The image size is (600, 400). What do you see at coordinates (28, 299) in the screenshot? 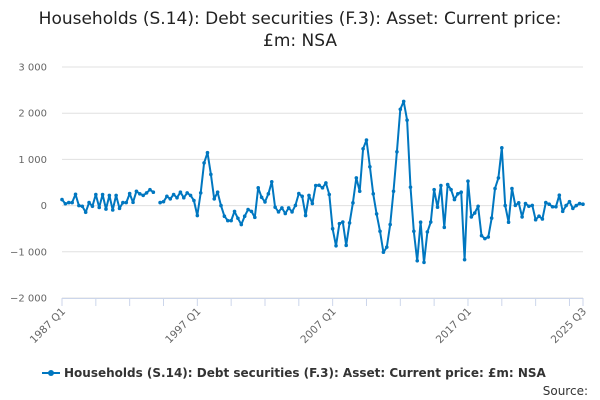
I see `y-tick-label: −2 000` at bounding box center [28, 299].